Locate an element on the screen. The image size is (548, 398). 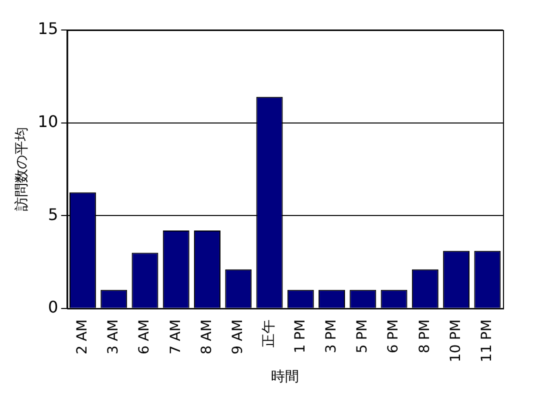
y-tick-label: 5 is located at coordinates (53, 214).